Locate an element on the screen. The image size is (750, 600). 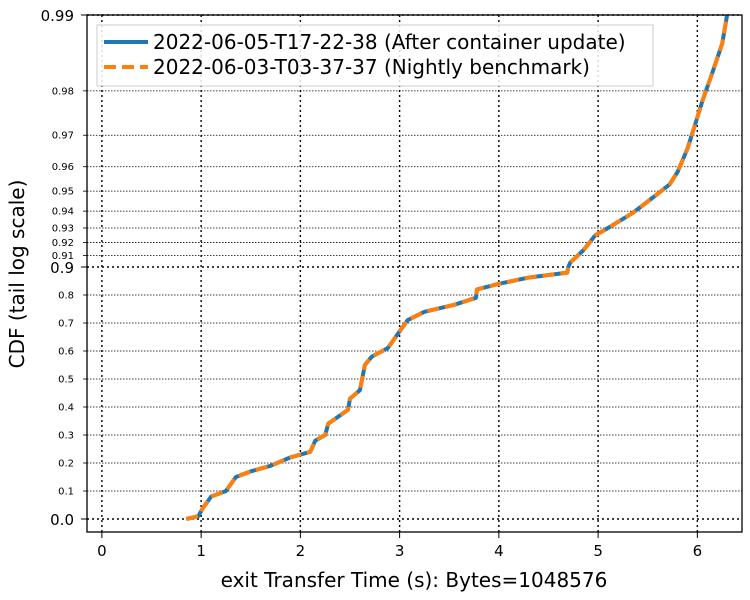
x-tick-label: 6 is located at coordinates (698, 551).